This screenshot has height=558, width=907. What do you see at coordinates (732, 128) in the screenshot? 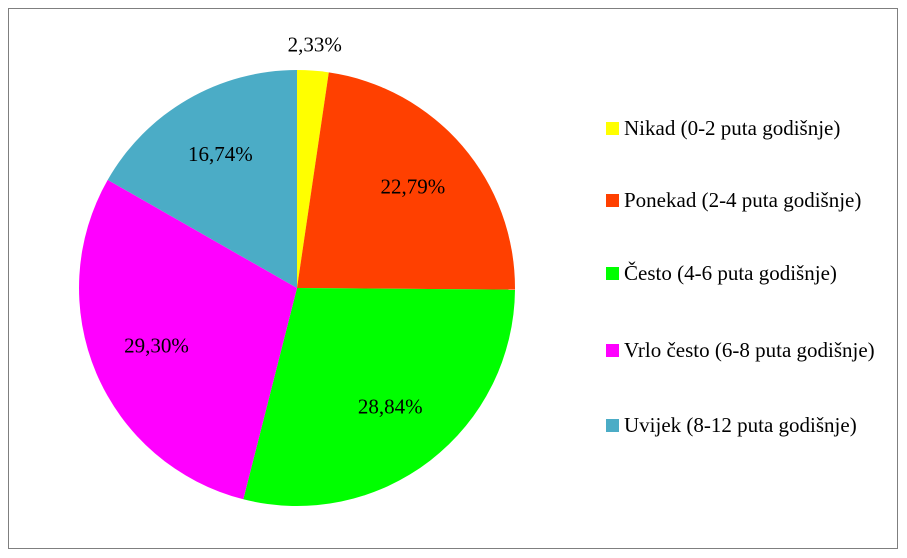
I see `legend-label: Nikad (0-2 puta godišnje)` at bounding box center [732, 128].